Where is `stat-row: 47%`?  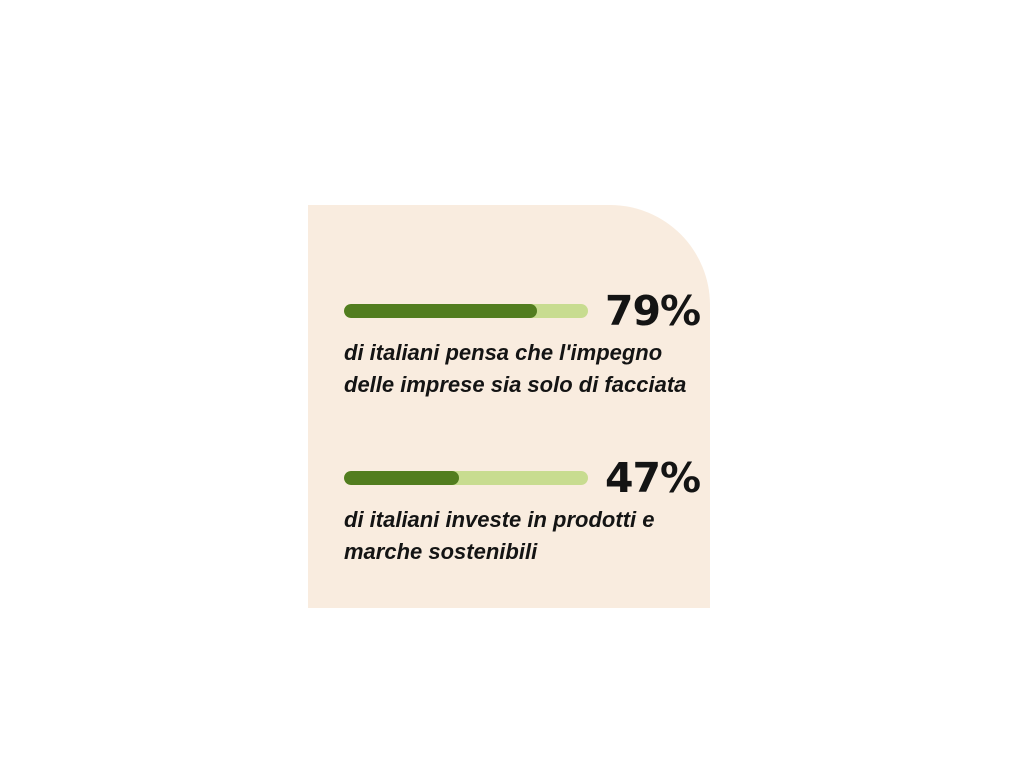
stat-row: 47% is located at coordinates (522, 478).